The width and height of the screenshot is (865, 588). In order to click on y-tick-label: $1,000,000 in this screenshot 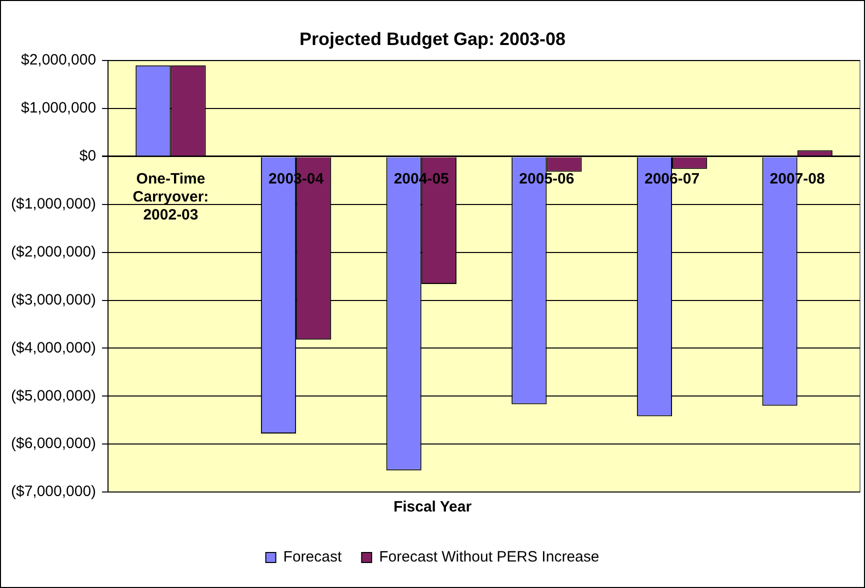, I will do `click(58, 108)`.